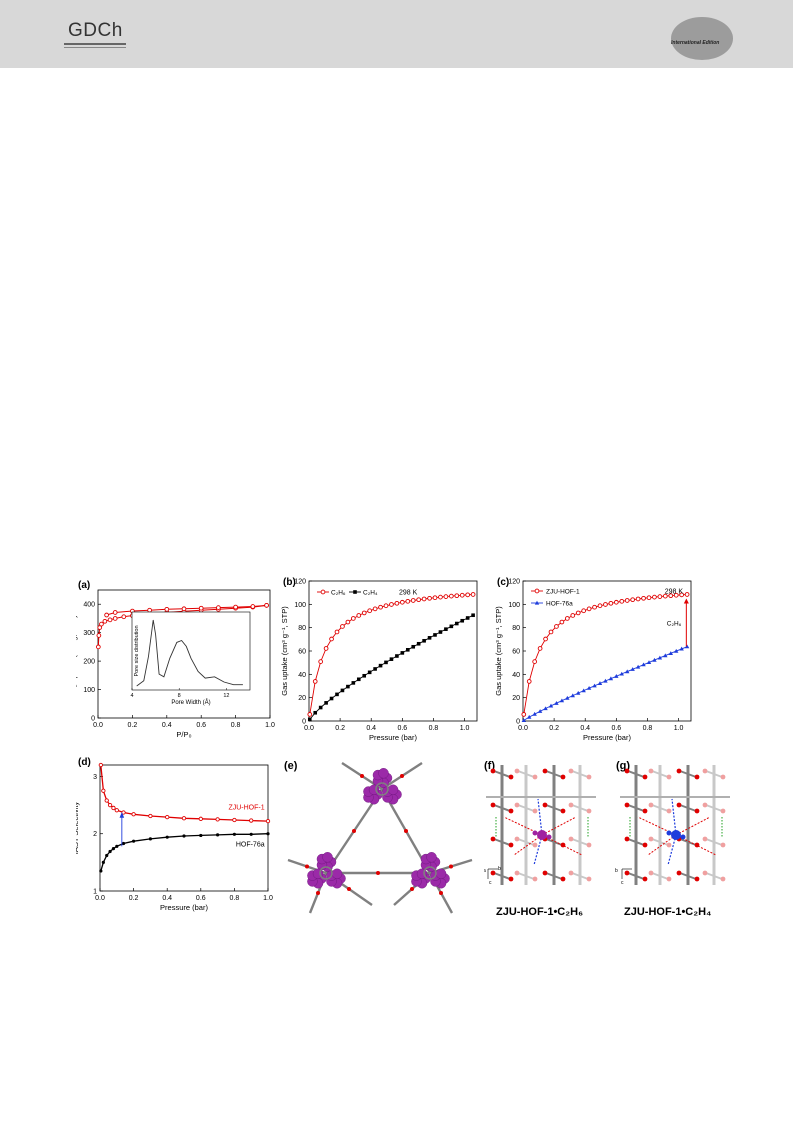 The image size is (793, 1121). I want to click on x-tick-label: 0.4, so click(585, 728).